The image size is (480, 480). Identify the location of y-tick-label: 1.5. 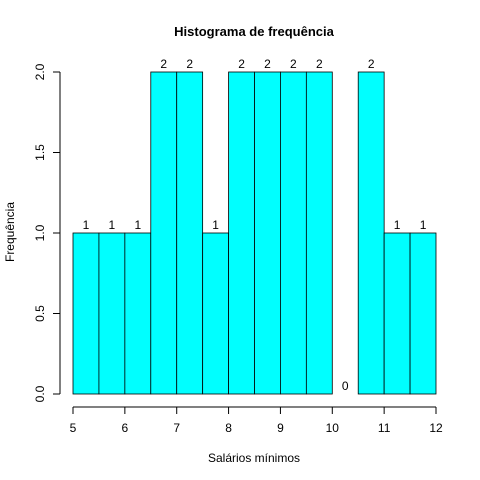
(40, 152).